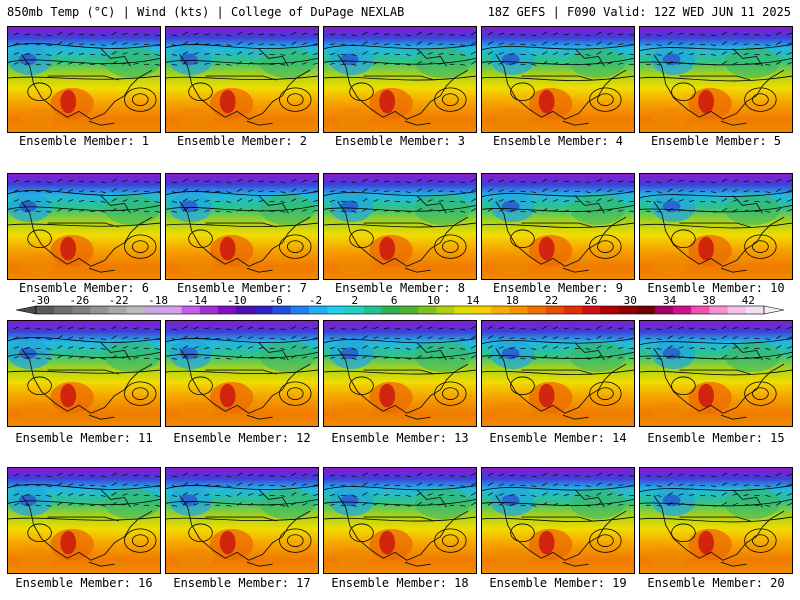 Image resolution: width=800 pixels, height=600 pixels. I want to click on ensemble-member-label: Ensemble Member: 5, so click(716, 141).